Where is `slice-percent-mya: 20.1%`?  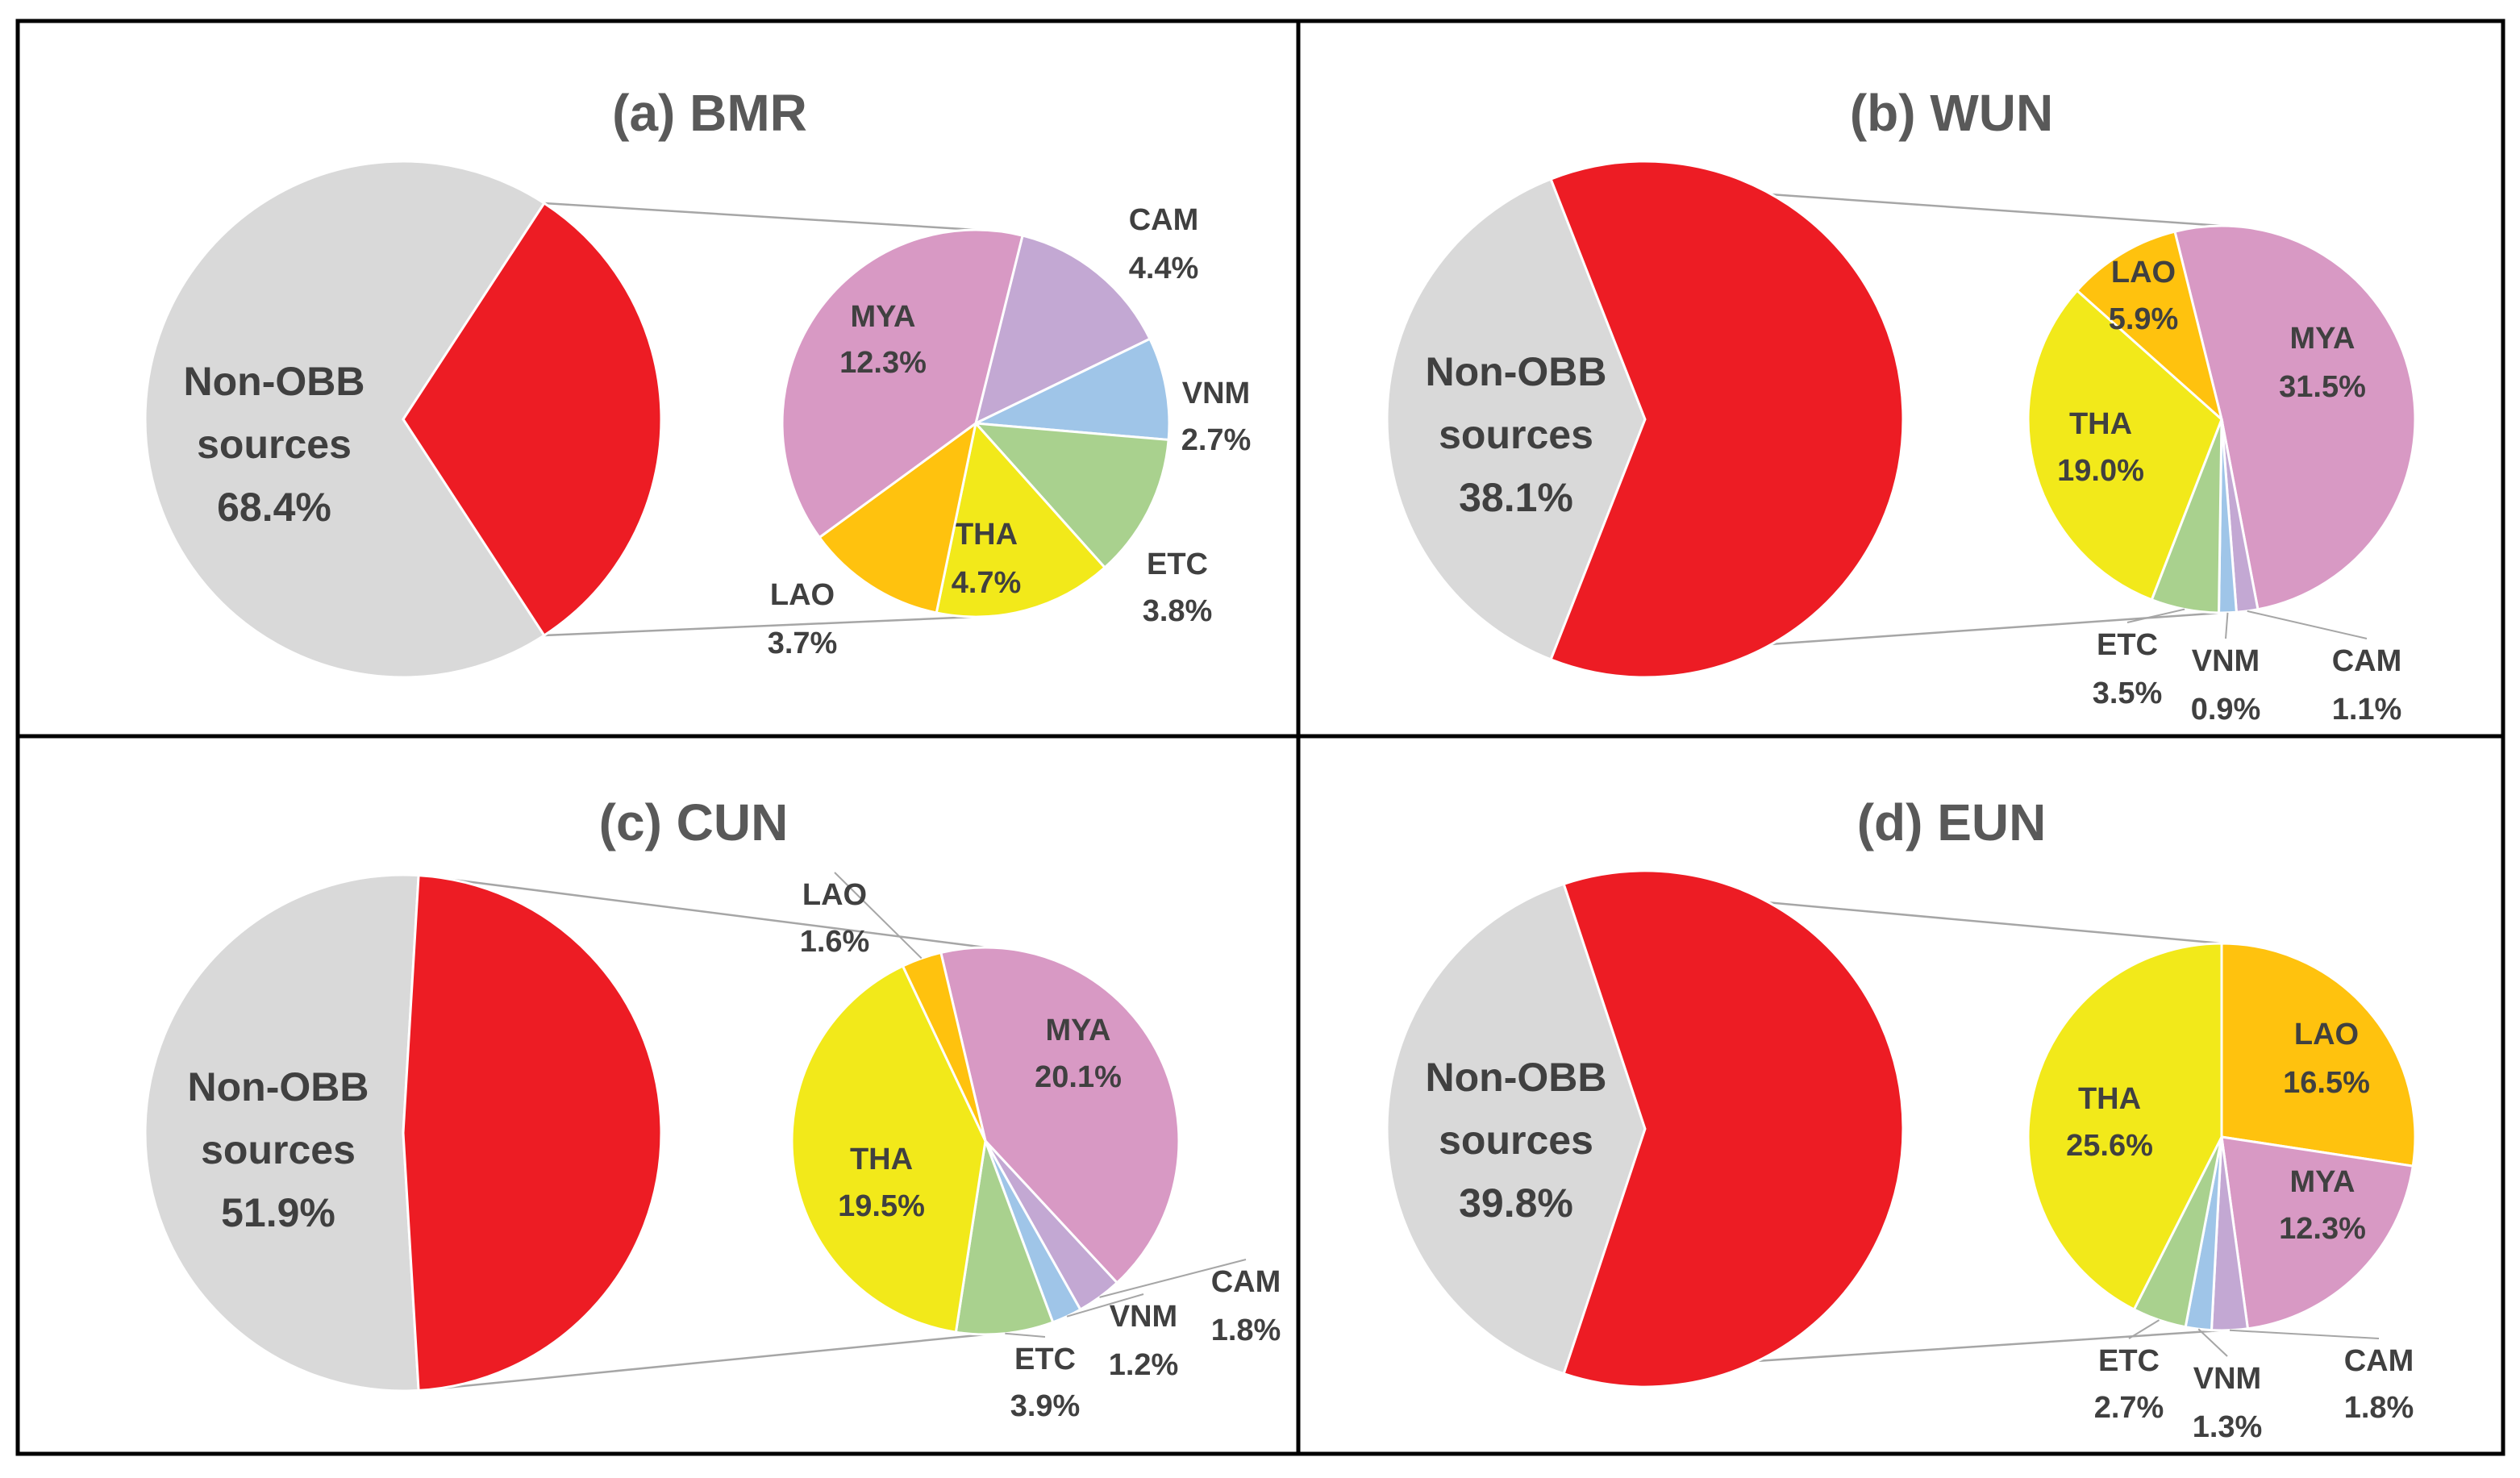
slice-percent-mya: 20.1% is located at coordinates (1078, 1077).